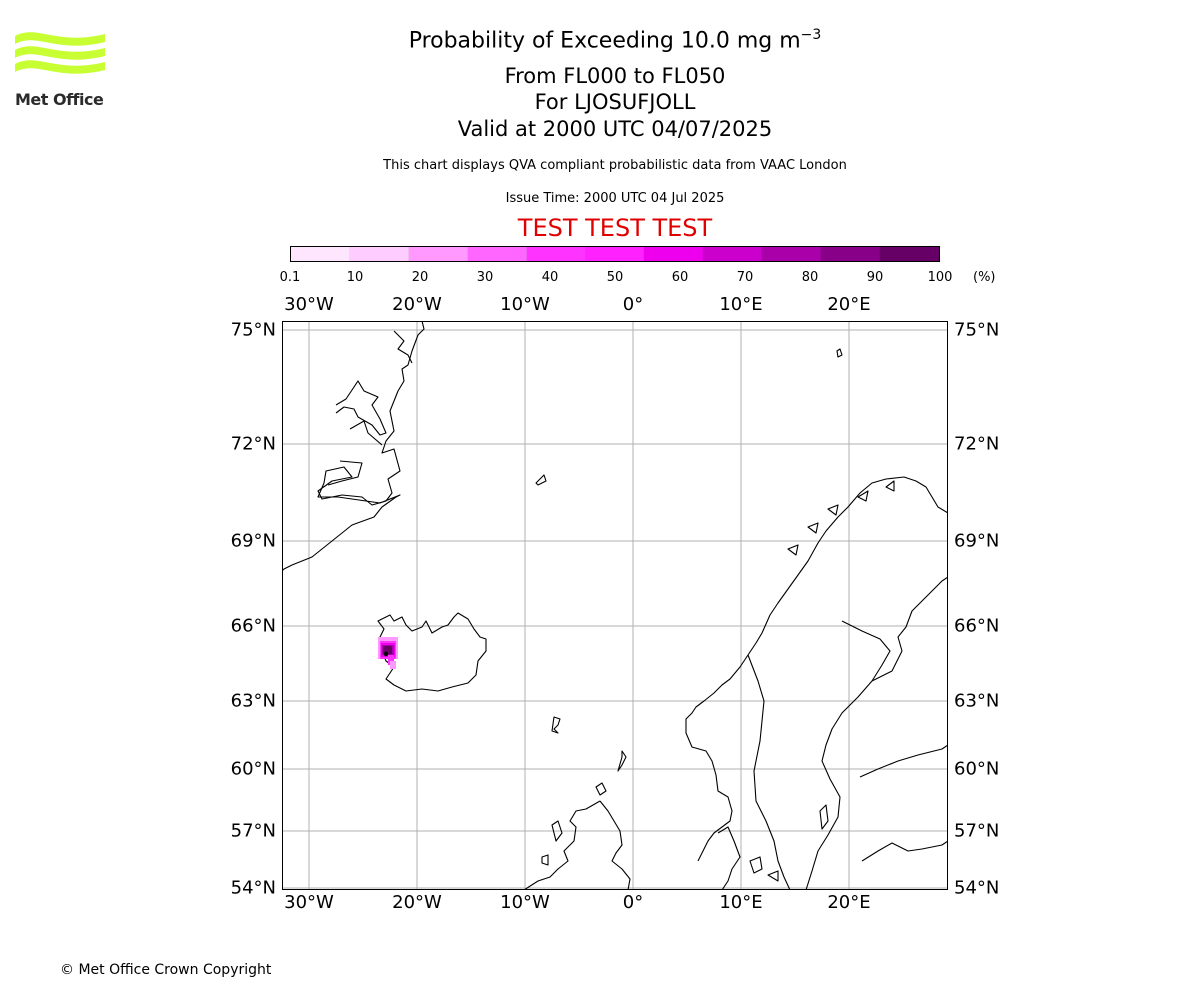 The width and height of the screenshot is (1200, 1000). I want to click on scotland-coast, so click(577, 845).